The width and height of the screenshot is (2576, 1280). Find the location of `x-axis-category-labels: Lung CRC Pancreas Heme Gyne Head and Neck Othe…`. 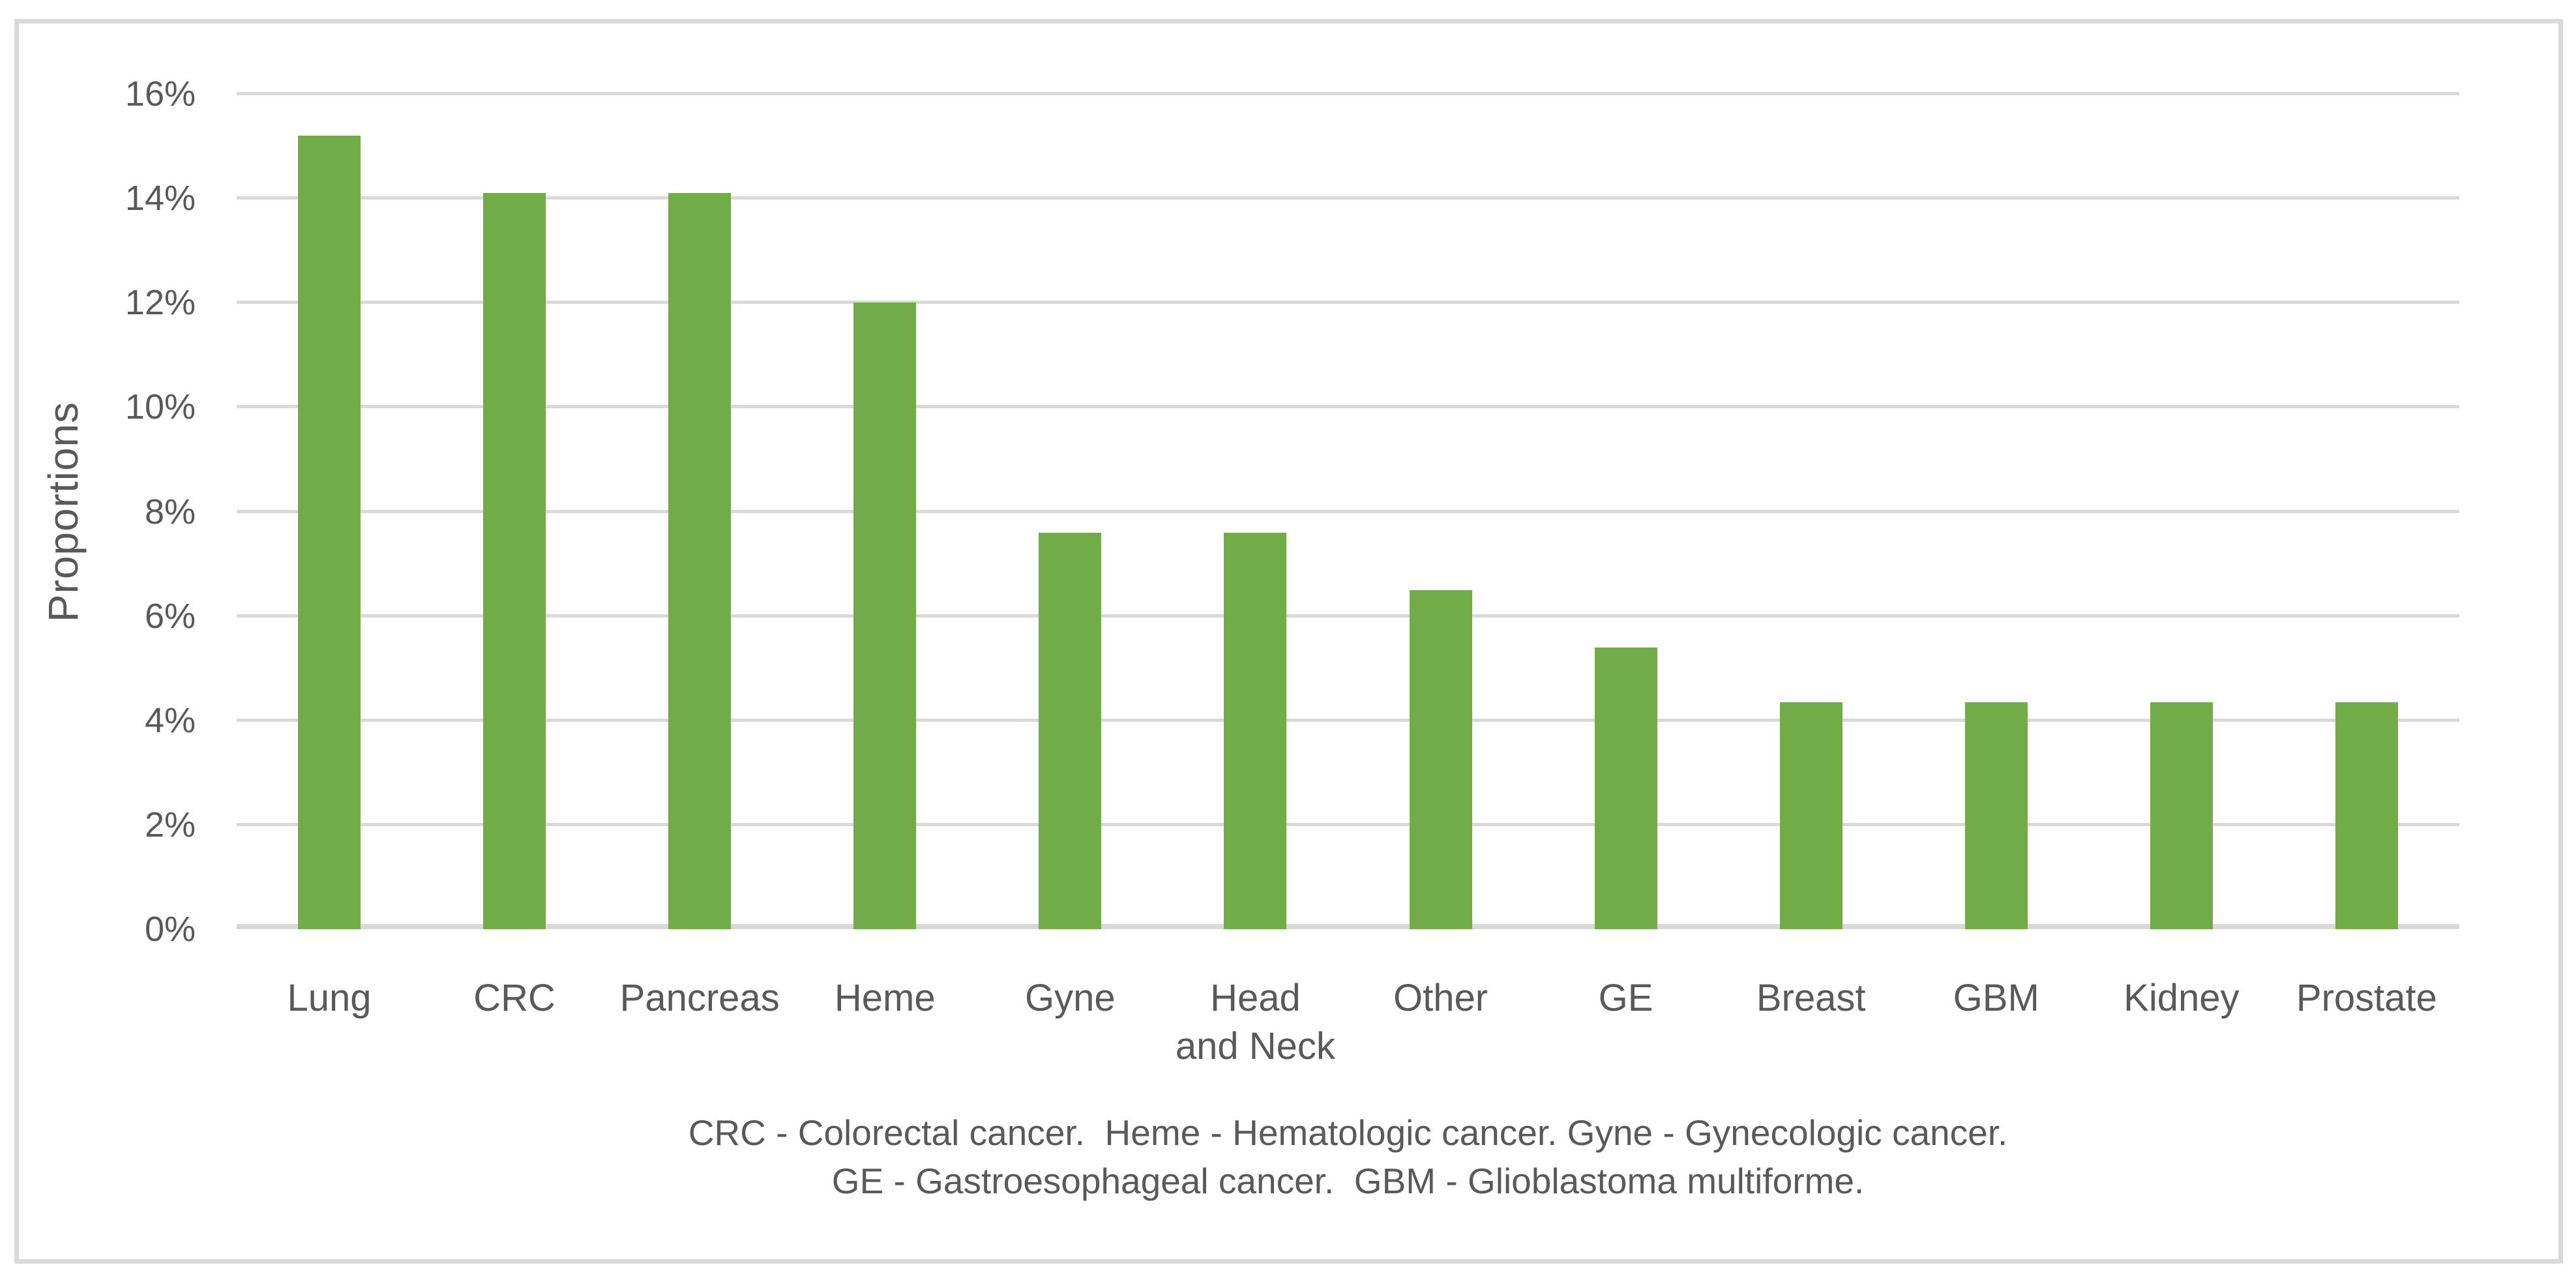

x-axis-category-labels: Lung CRC Pancreas Heme Gyne Head and Neck Othe… is located at coordinates (1348, 1022).